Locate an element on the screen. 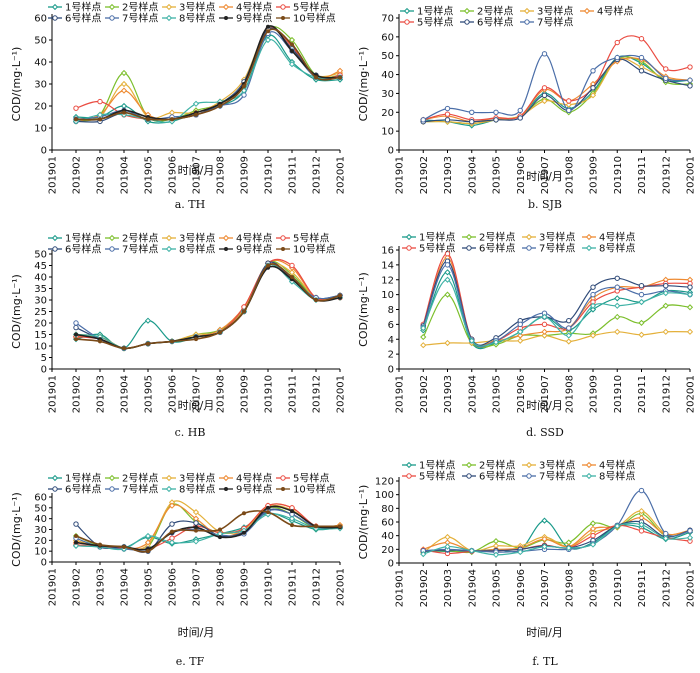 The width and height of the screenshot is (700, 673). x-tick-label: 201904 is located at coordinates (472, 588).